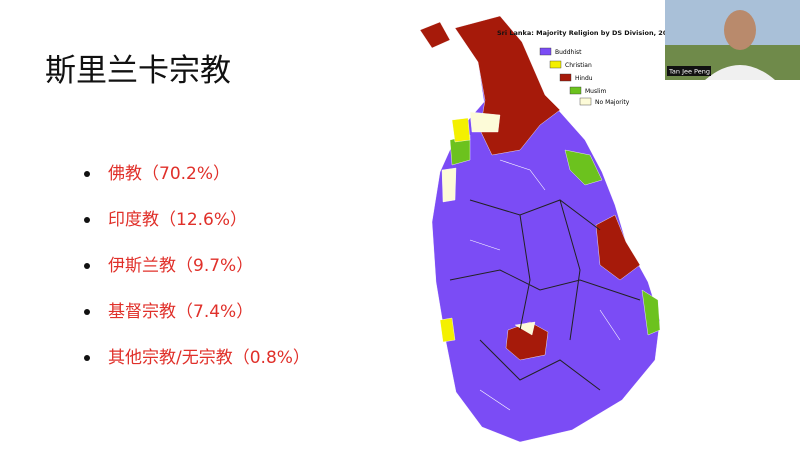 The height and width of the screenshot is (450, 800). I want to click on bullet-item: 印度教（12.6%）, so click(195, 229).